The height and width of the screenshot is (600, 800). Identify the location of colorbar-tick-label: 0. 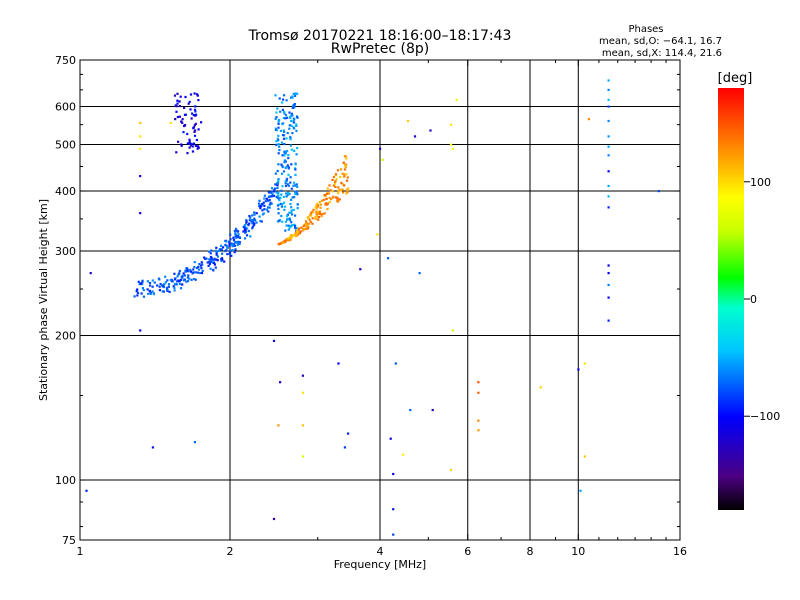
(753, 299).